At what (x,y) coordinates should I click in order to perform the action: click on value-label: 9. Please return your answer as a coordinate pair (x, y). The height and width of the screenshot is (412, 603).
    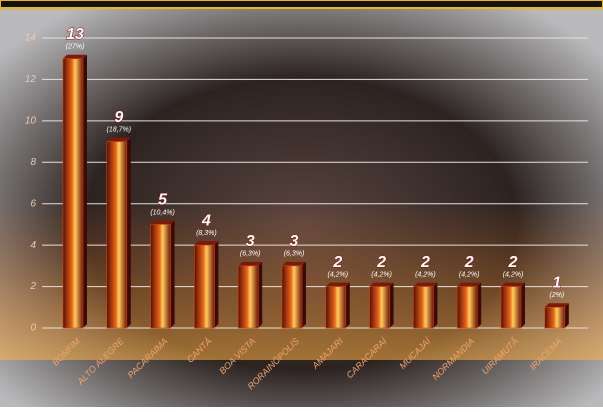
    Looking at the image, I should click on (118, 117).